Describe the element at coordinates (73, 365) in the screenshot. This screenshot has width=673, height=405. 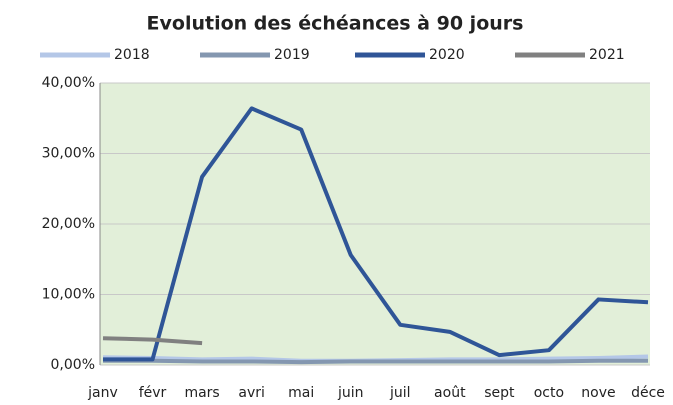
I see `y-tick-label: 0,00%` at that location.